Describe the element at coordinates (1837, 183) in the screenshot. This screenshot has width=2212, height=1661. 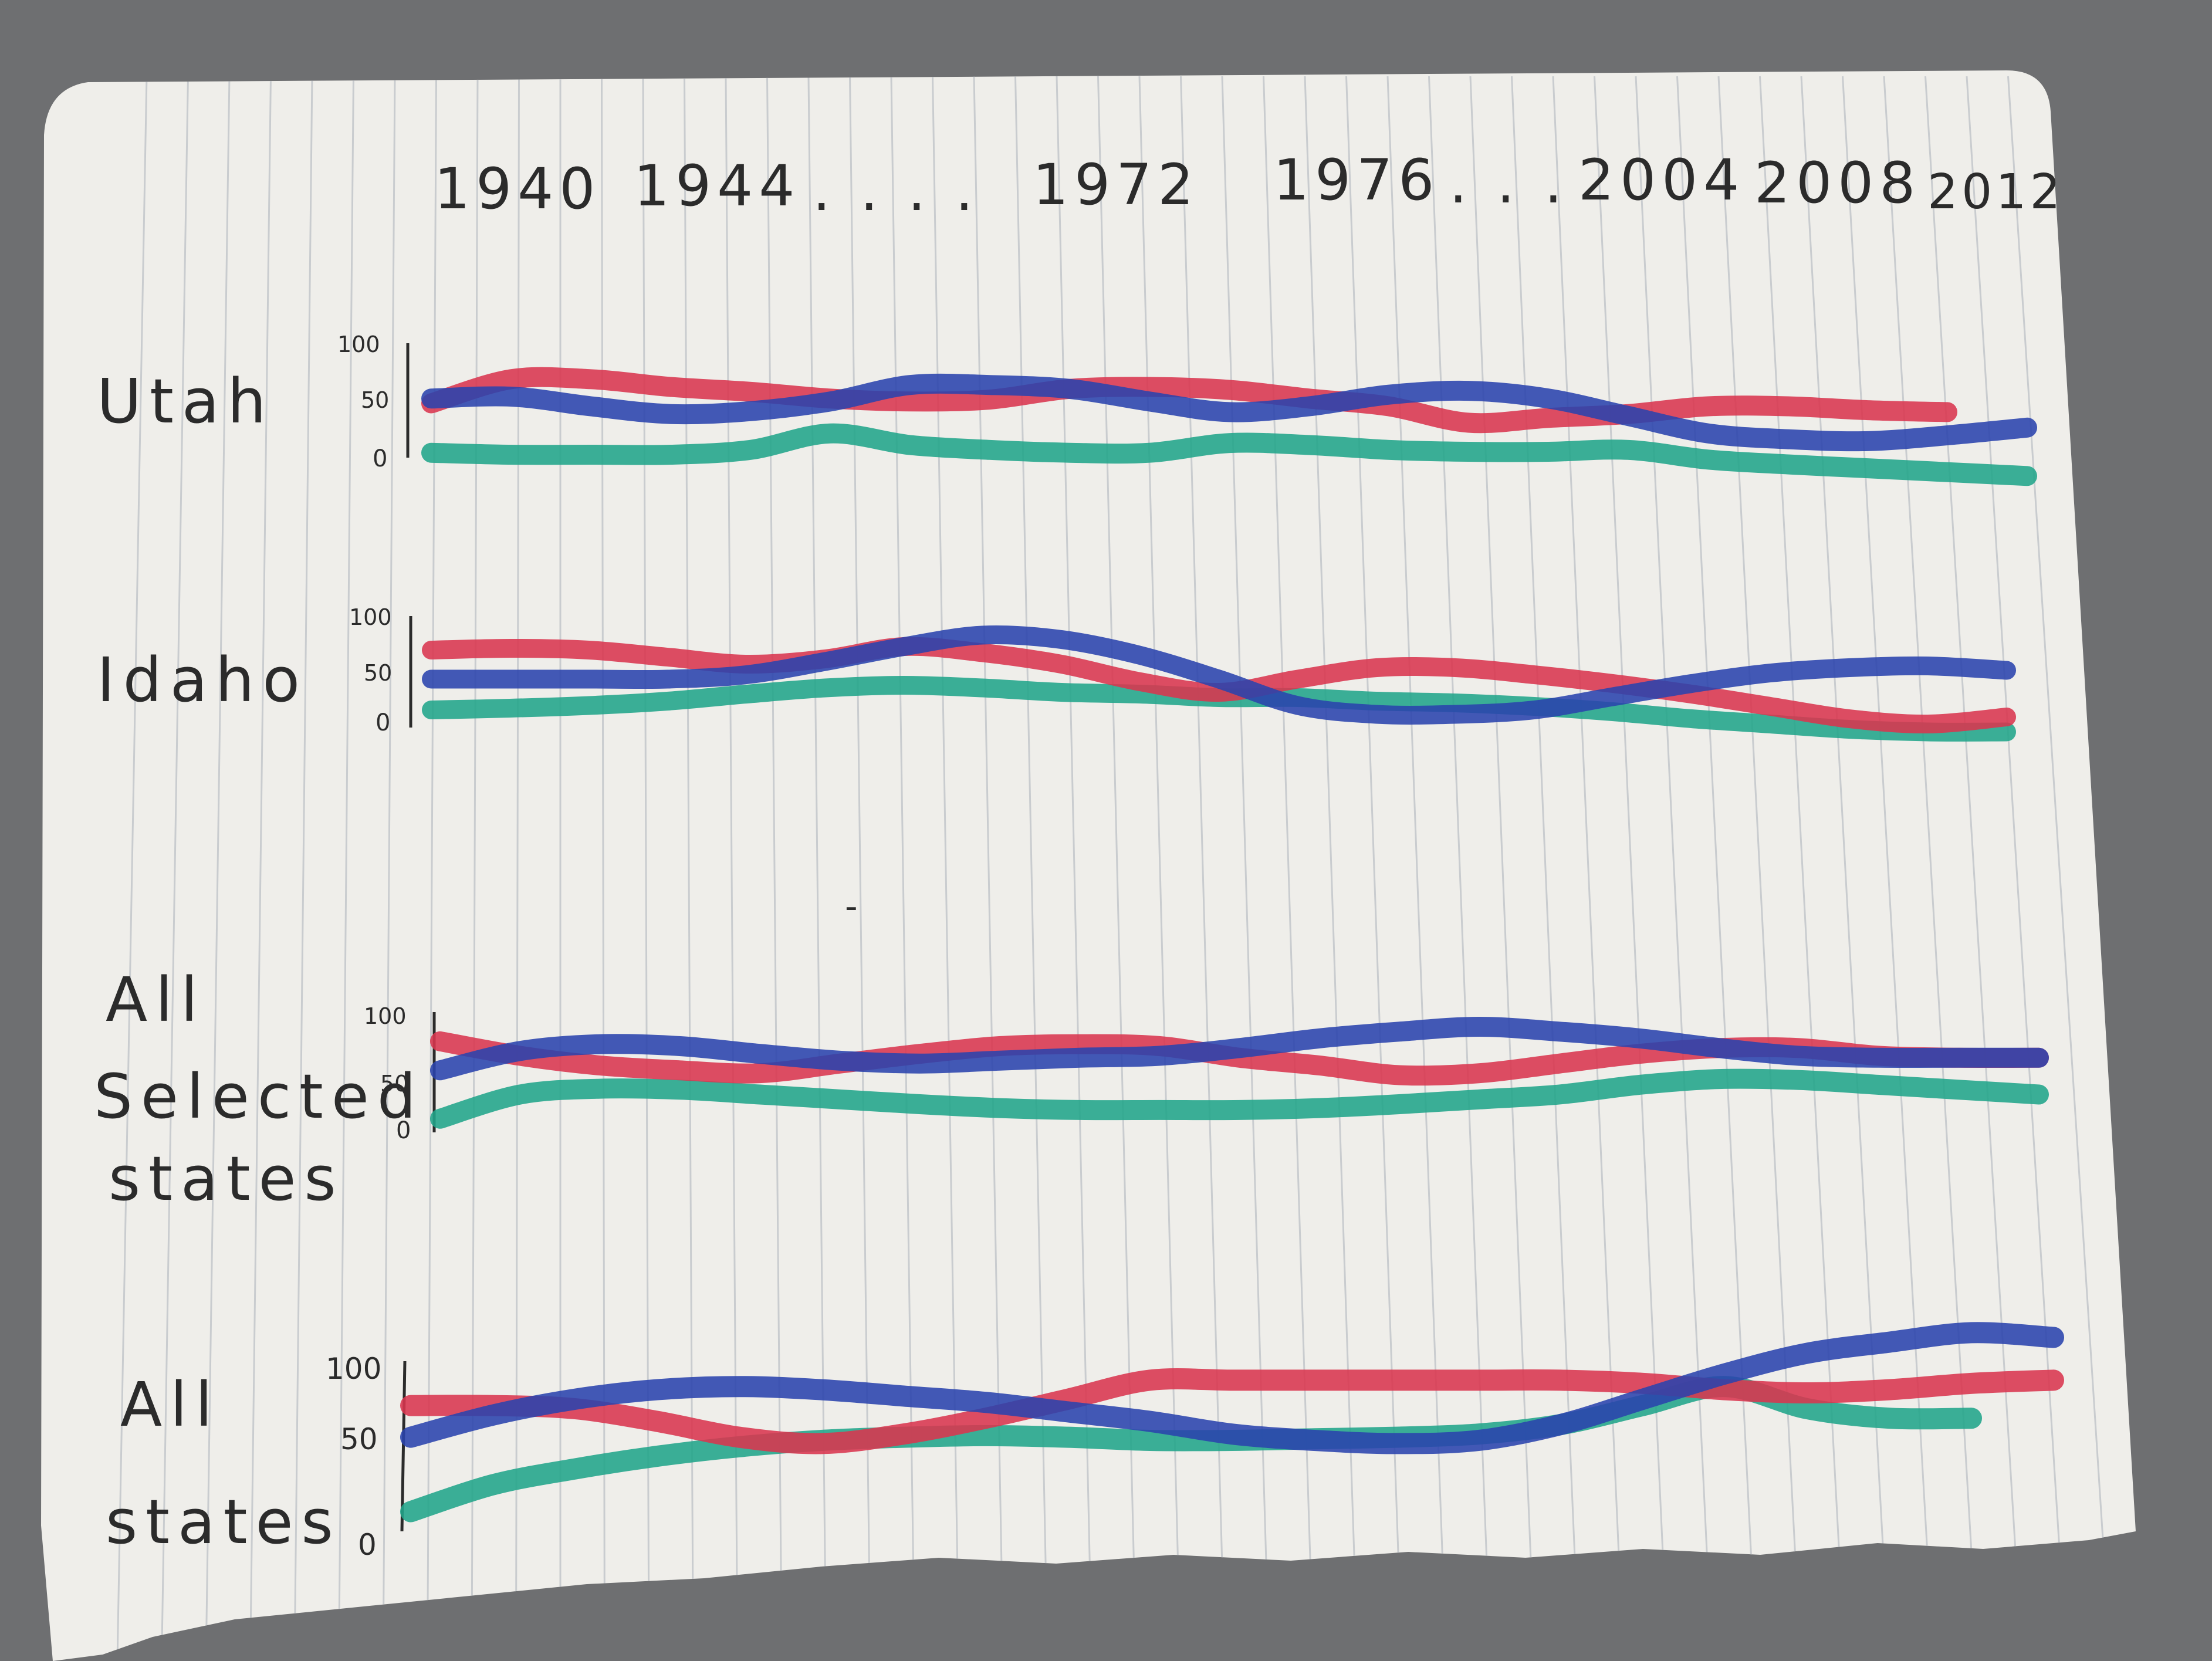
I see `x-label-2008: 2008` at that location.